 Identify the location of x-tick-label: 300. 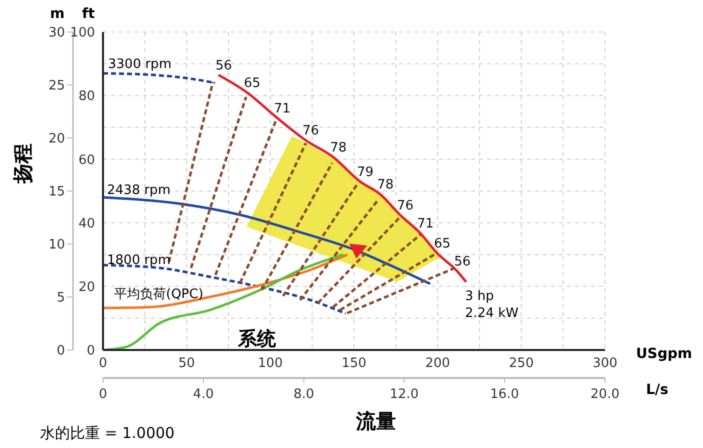
(605, 364).